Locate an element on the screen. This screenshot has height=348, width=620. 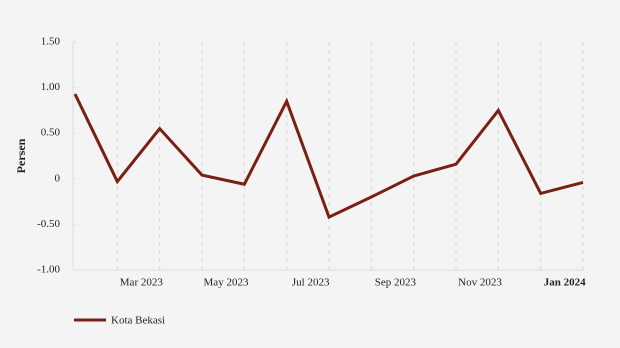
x-tick-label: Mar 2023 is located at coordinates (142, 283).